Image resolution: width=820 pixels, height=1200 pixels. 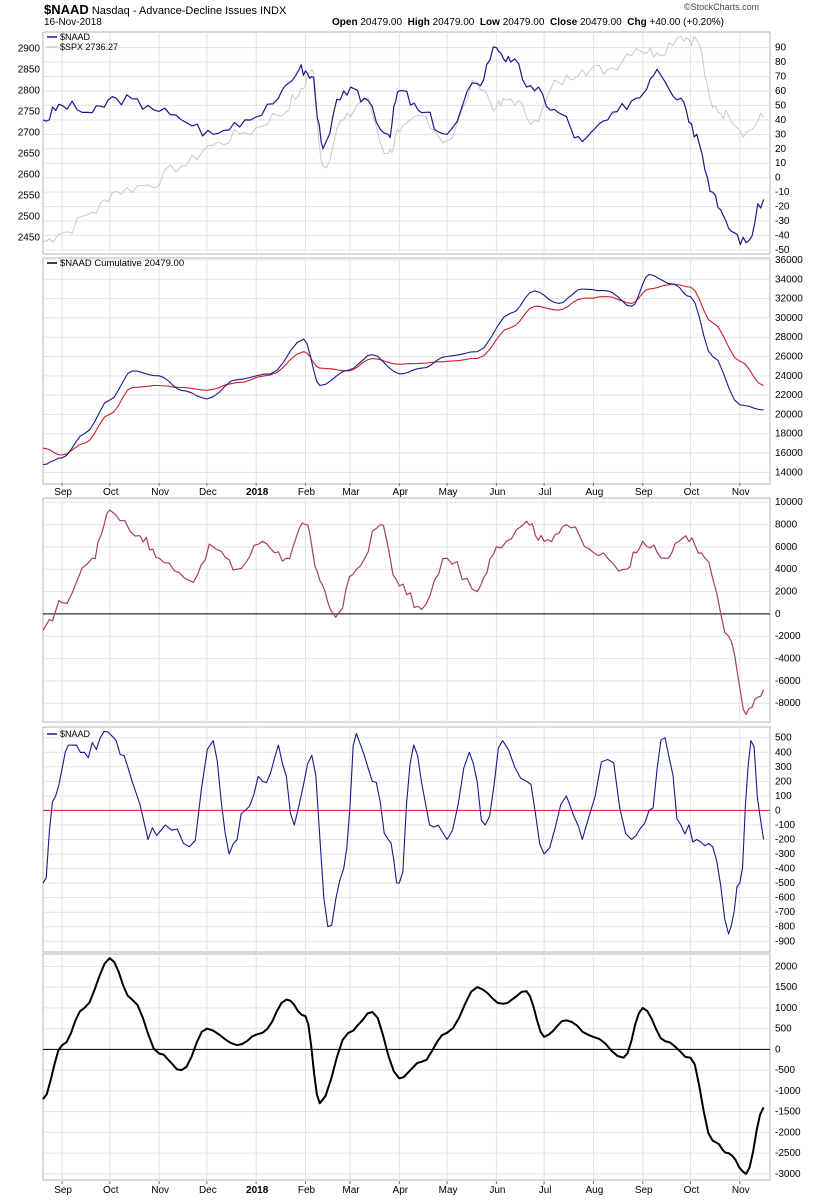 What do you see at coordinates (789, 376) in the screenshot?
I see `y-tick-label: 24000` at bounding box center [789, 376].